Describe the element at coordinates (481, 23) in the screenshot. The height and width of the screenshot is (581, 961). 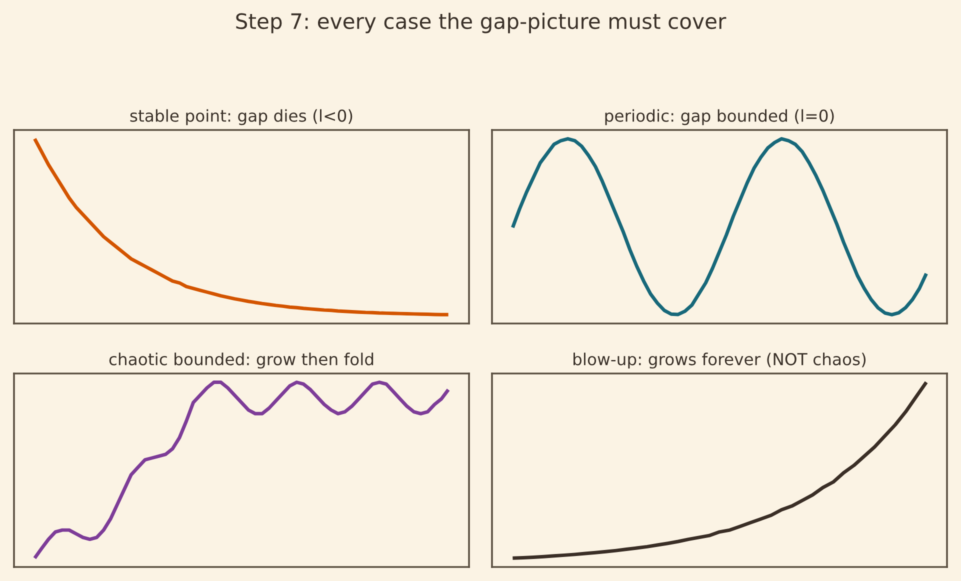
I see `text: Step 7: every case the gap-picture must cover` at that location.